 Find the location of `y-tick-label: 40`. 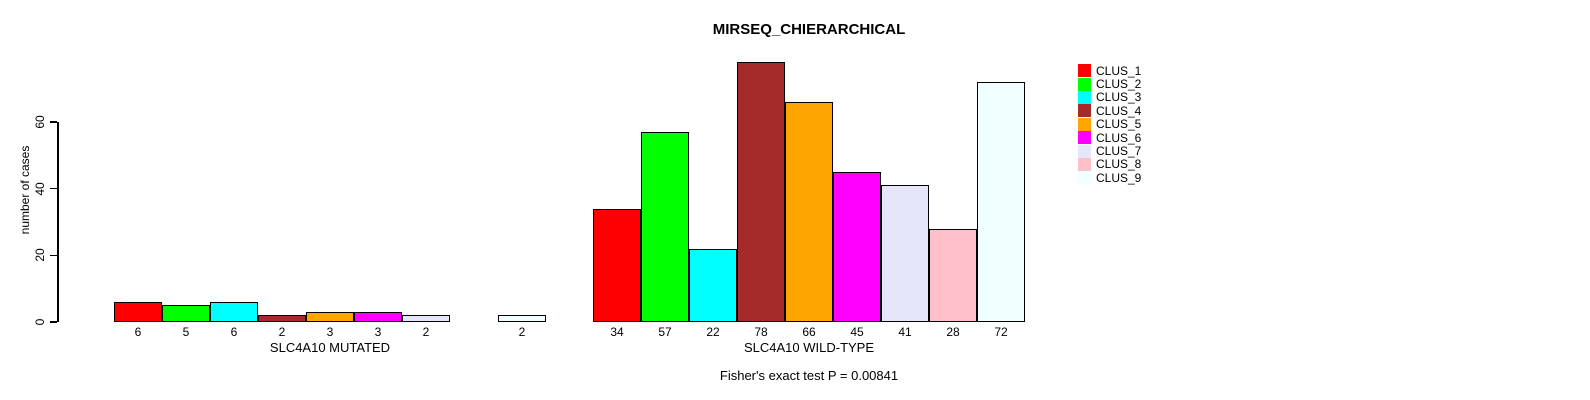

y-tick-label: 40 is located at coordinates (40, 188).